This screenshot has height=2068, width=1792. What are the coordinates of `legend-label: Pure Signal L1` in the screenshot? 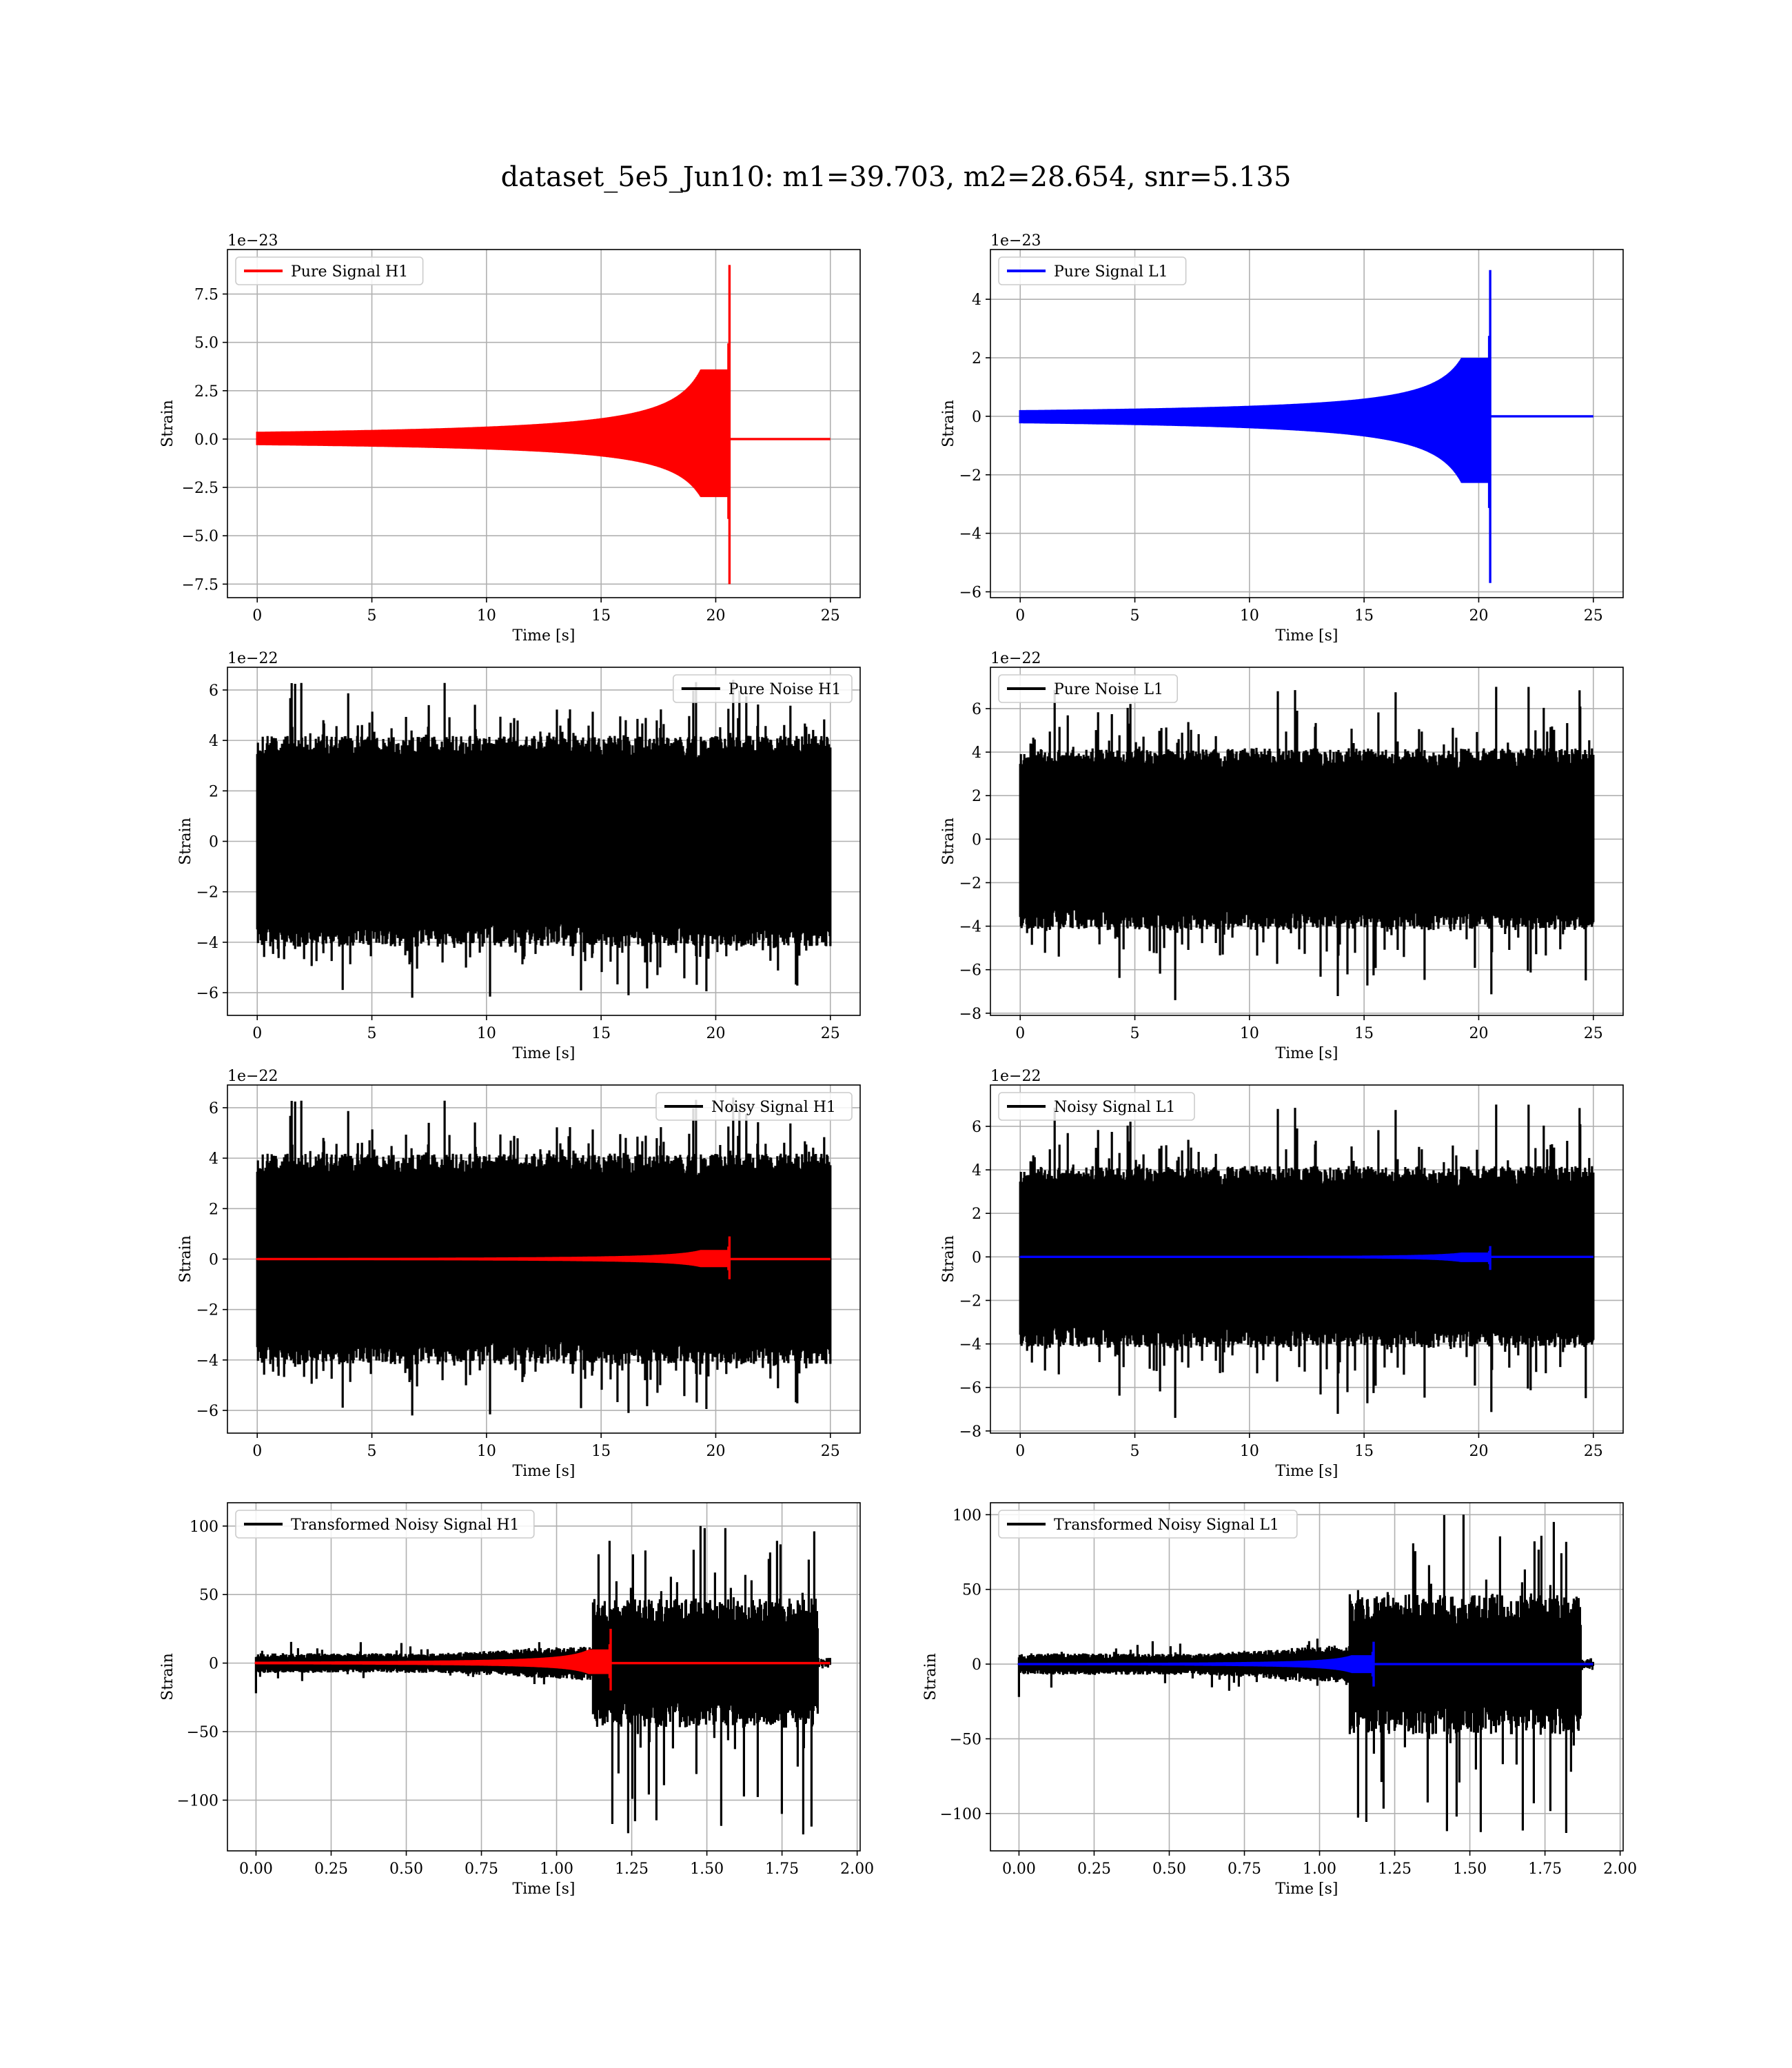 It's located at (1111, 272).